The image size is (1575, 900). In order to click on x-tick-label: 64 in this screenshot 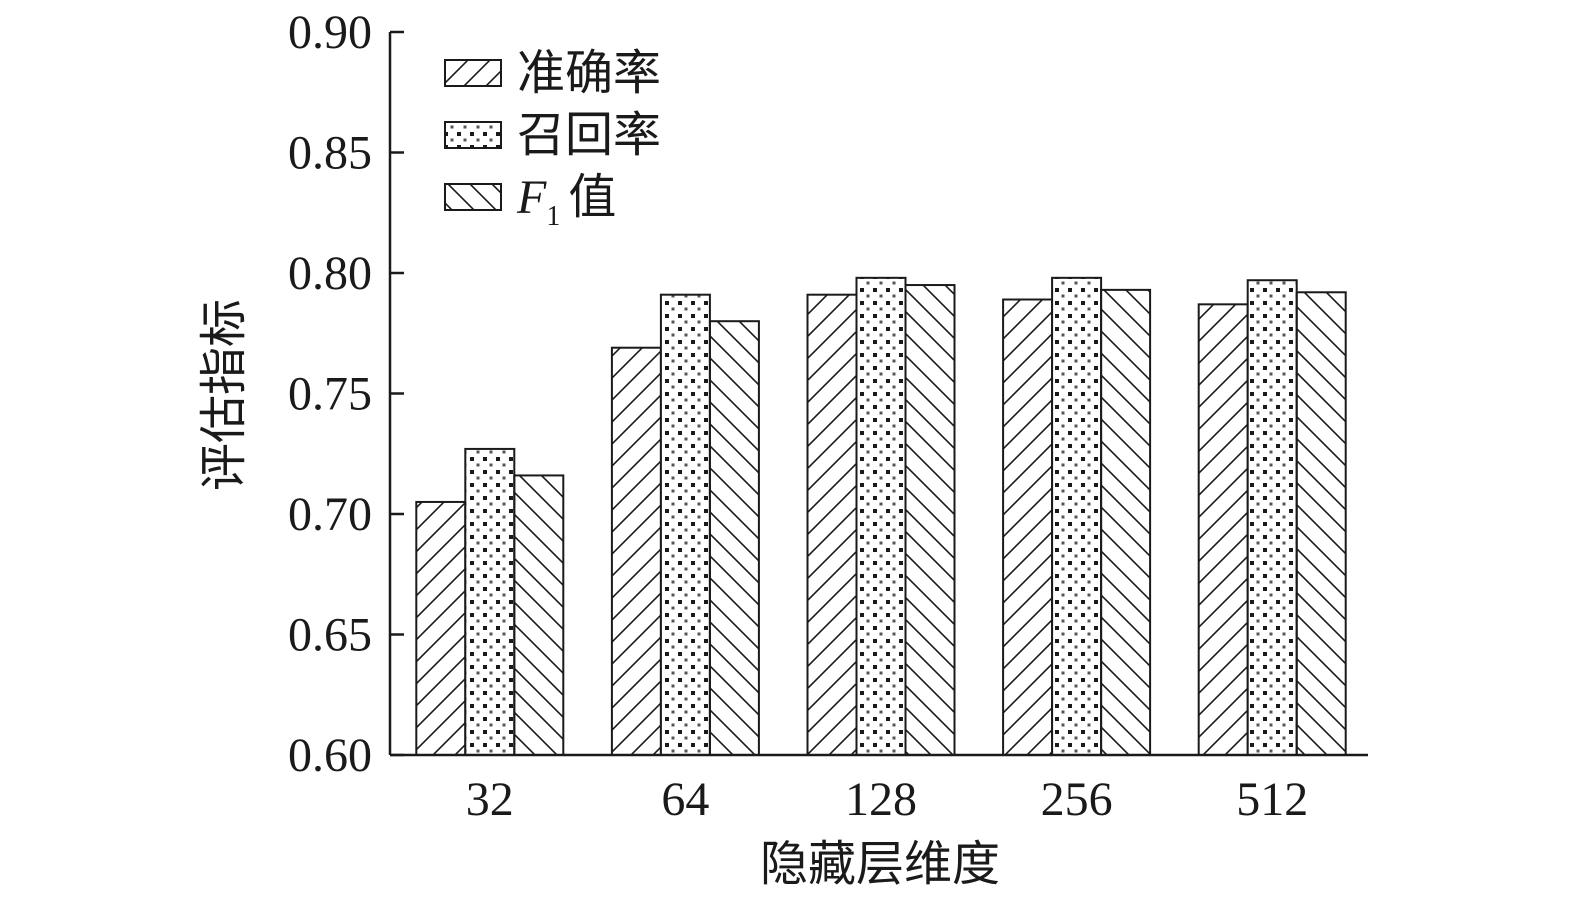, I will do `click(685, 799)`.